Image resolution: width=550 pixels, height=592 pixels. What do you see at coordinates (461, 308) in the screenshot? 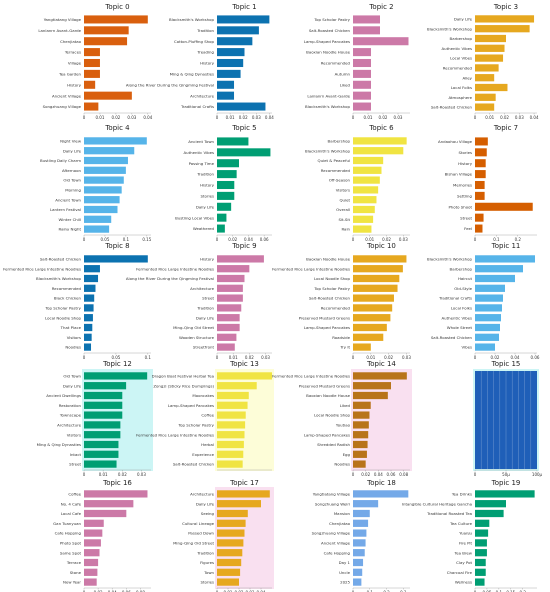
I see `chart-category-label: Local Folks` at bounding box center [461, 308].